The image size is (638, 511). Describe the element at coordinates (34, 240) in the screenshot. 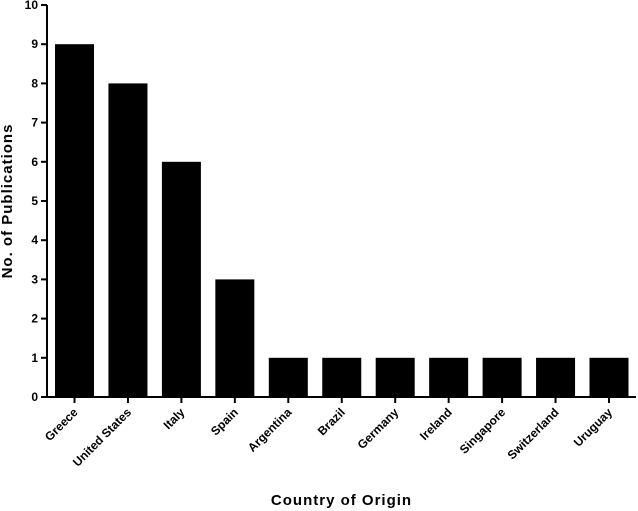

I see `y-tick-label: 4` at that location.